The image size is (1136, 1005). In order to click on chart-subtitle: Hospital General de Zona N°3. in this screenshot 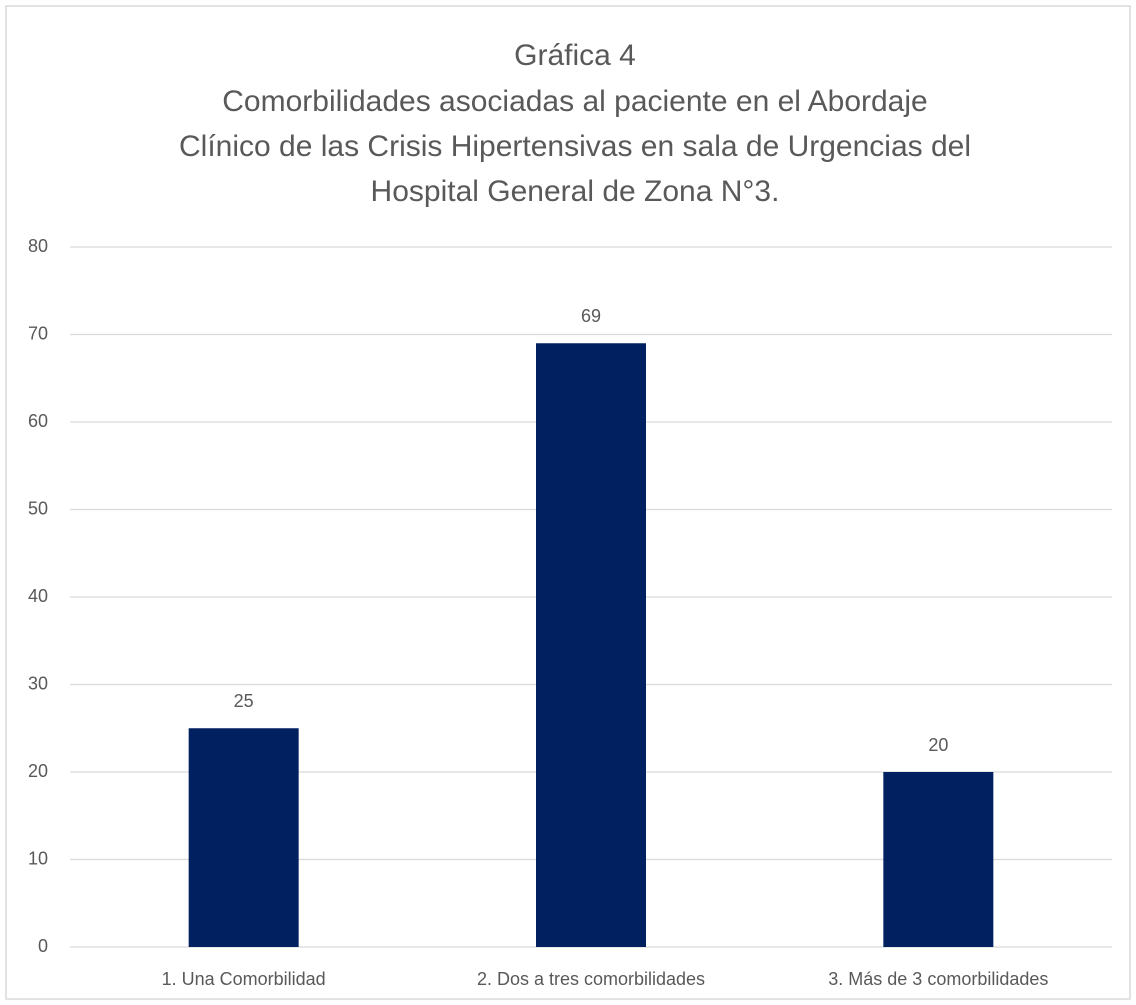, I will do `click(575, 191)`.